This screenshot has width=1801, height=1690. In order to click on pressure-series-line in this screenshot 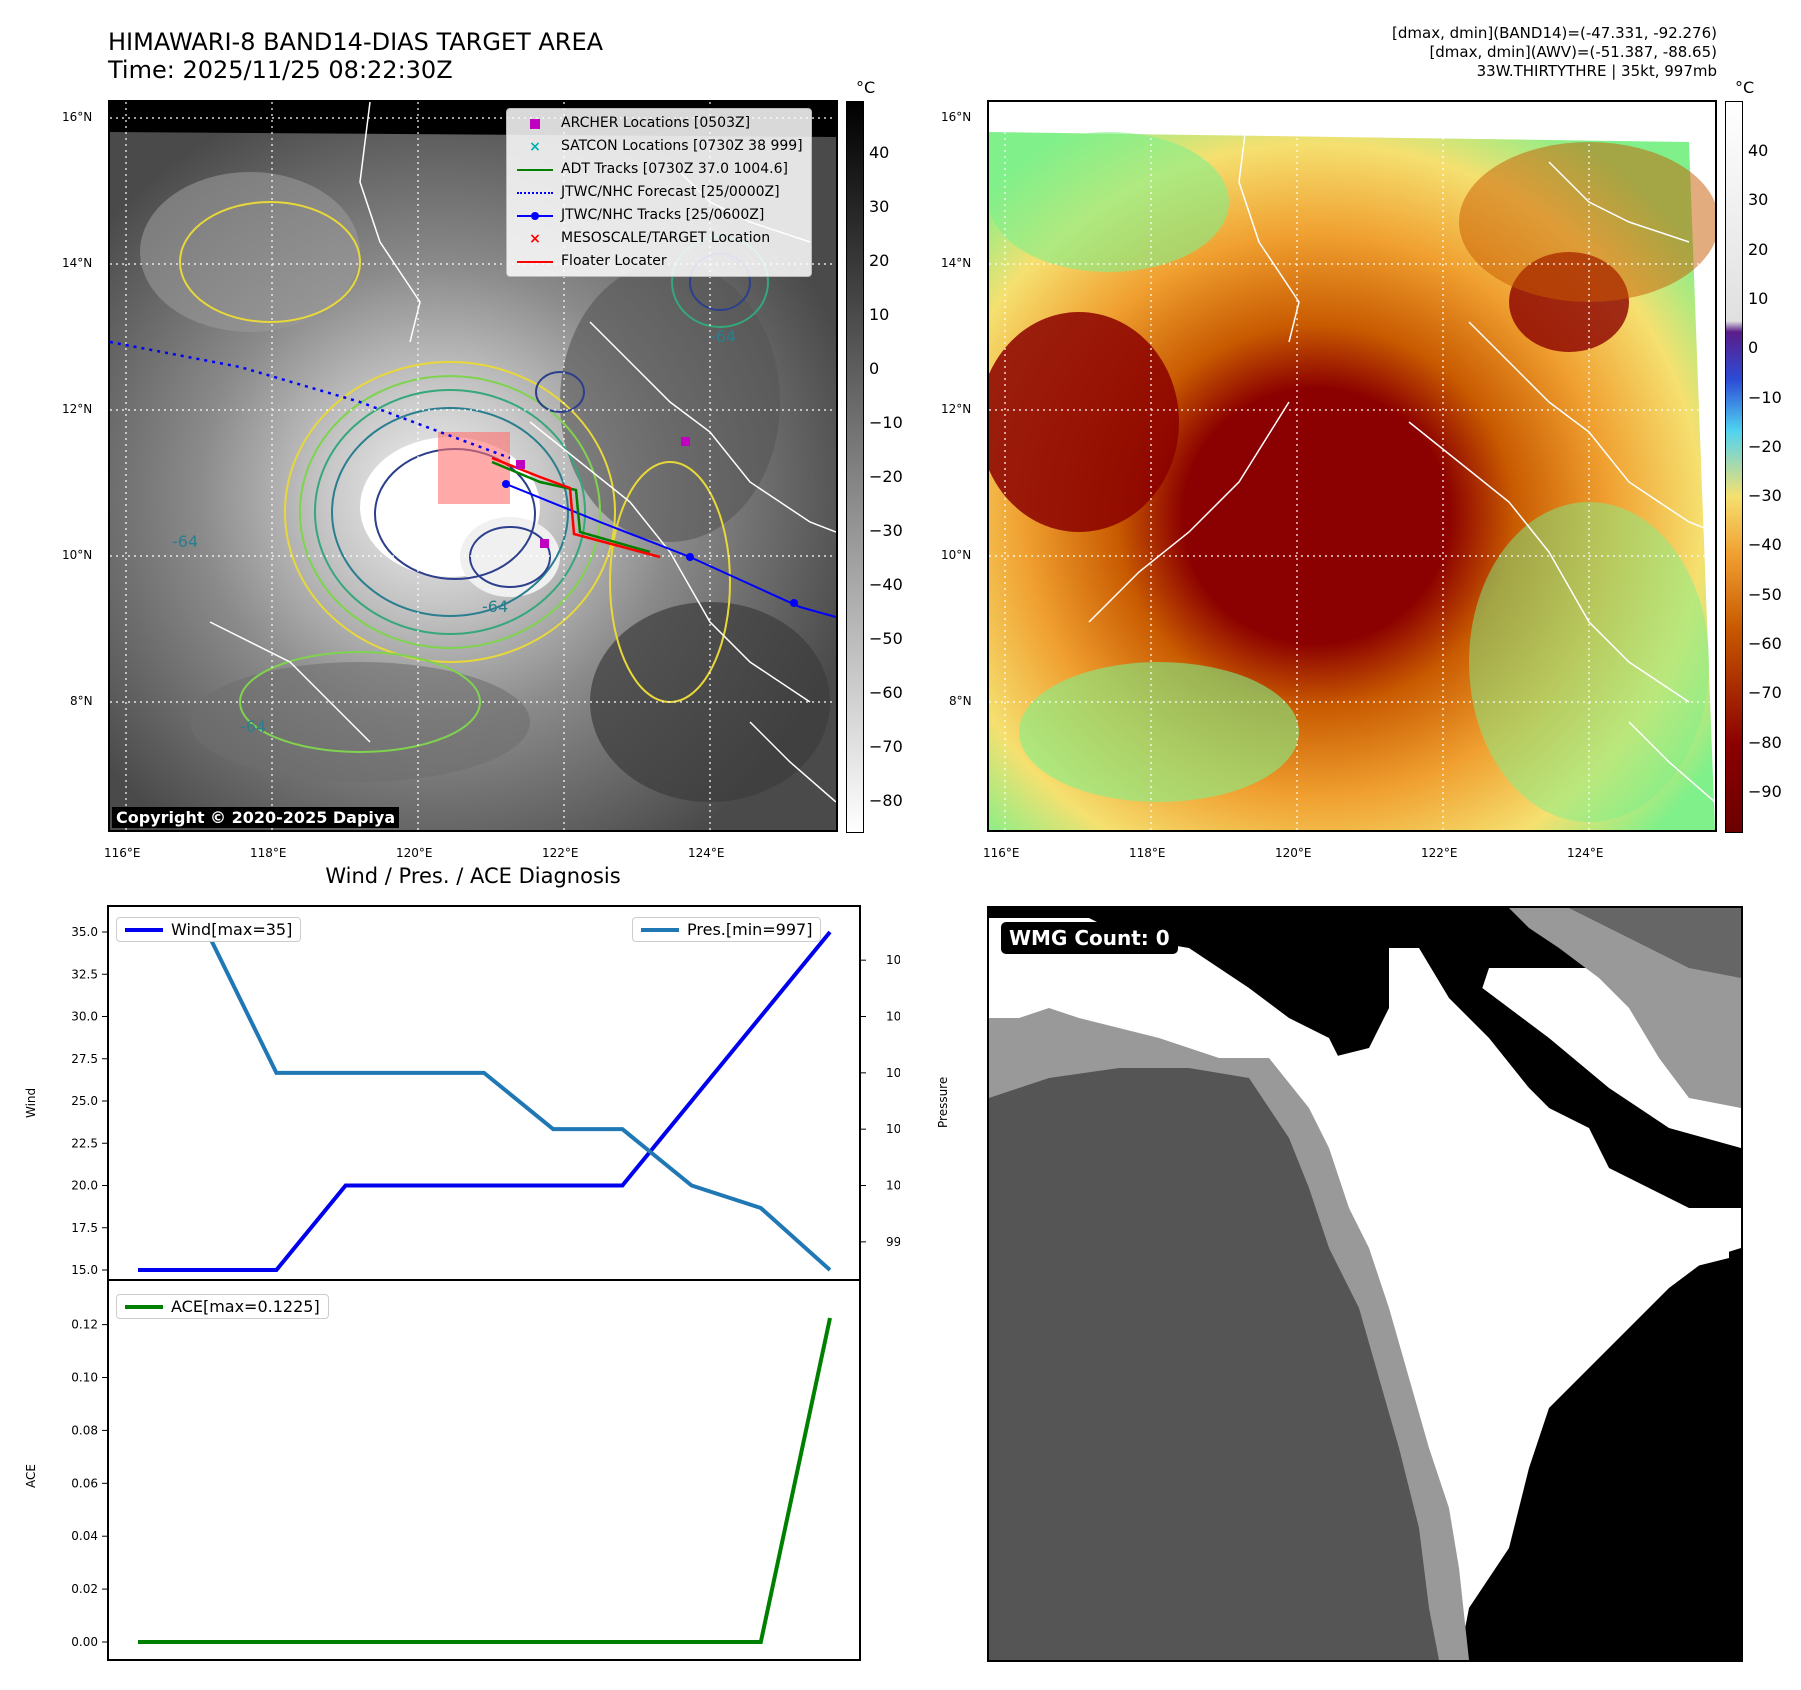, I will do `click(485, 1101)`.